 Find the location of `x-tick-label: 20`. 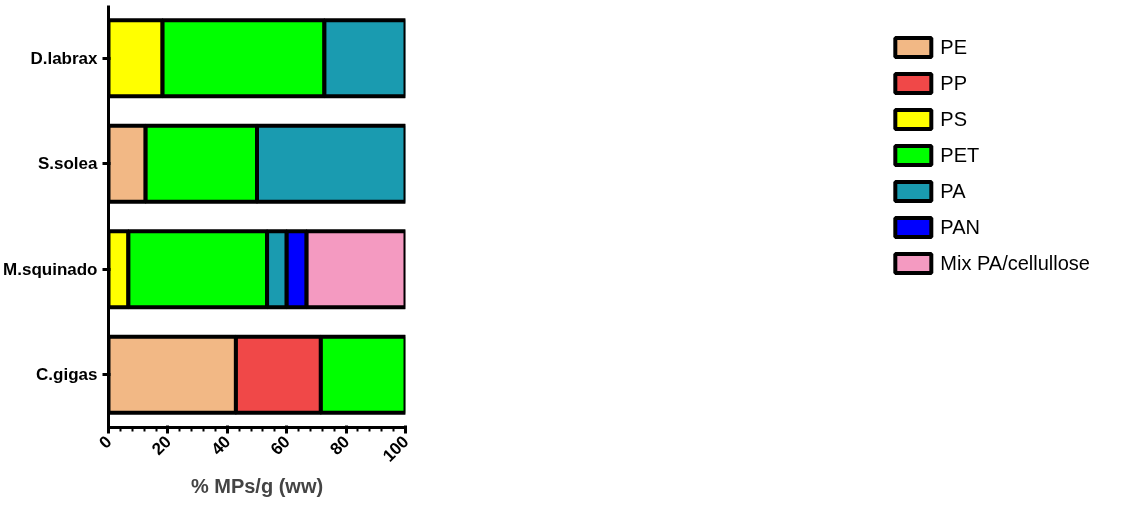

x-tick-label: 20 is located at coordinates (161, 445).